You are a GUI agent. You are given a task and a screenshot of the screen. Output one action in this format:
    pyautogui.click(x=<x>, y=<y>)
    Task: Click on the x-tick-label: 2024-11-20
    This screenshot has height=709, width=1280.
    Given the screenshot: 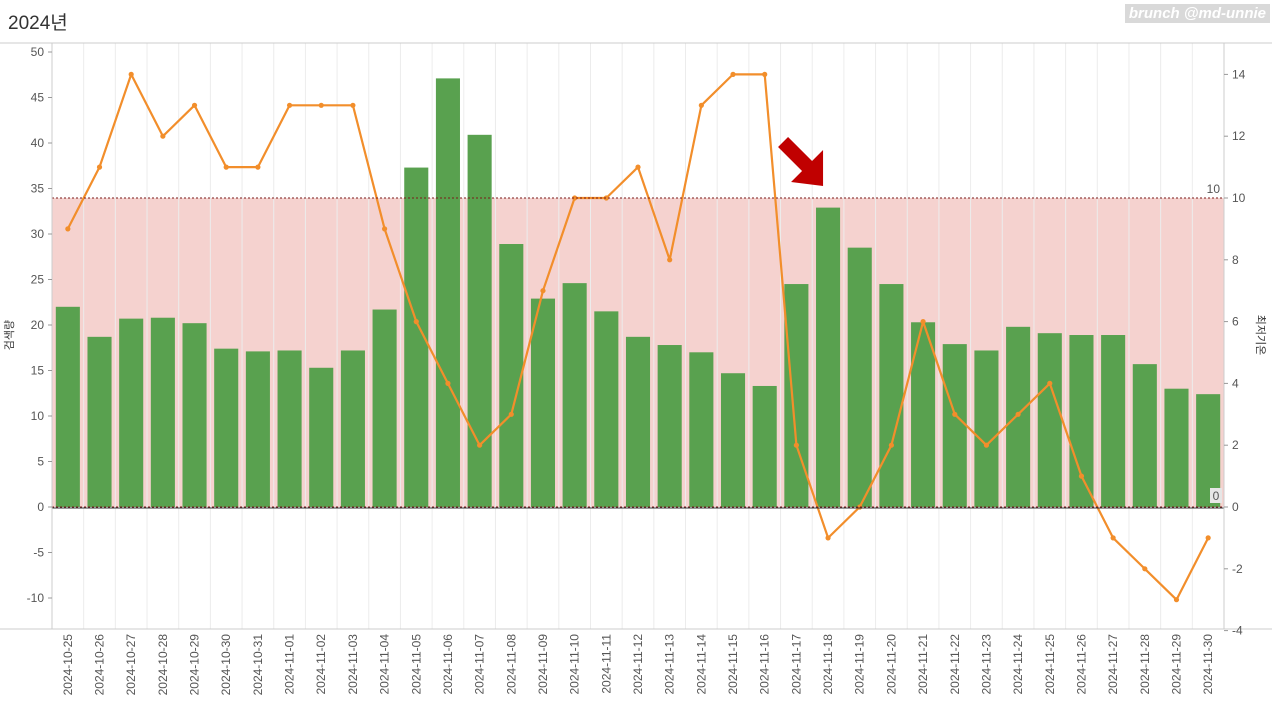 What is the action you would take?
    pyautogui.click(x=891, y=664)
    